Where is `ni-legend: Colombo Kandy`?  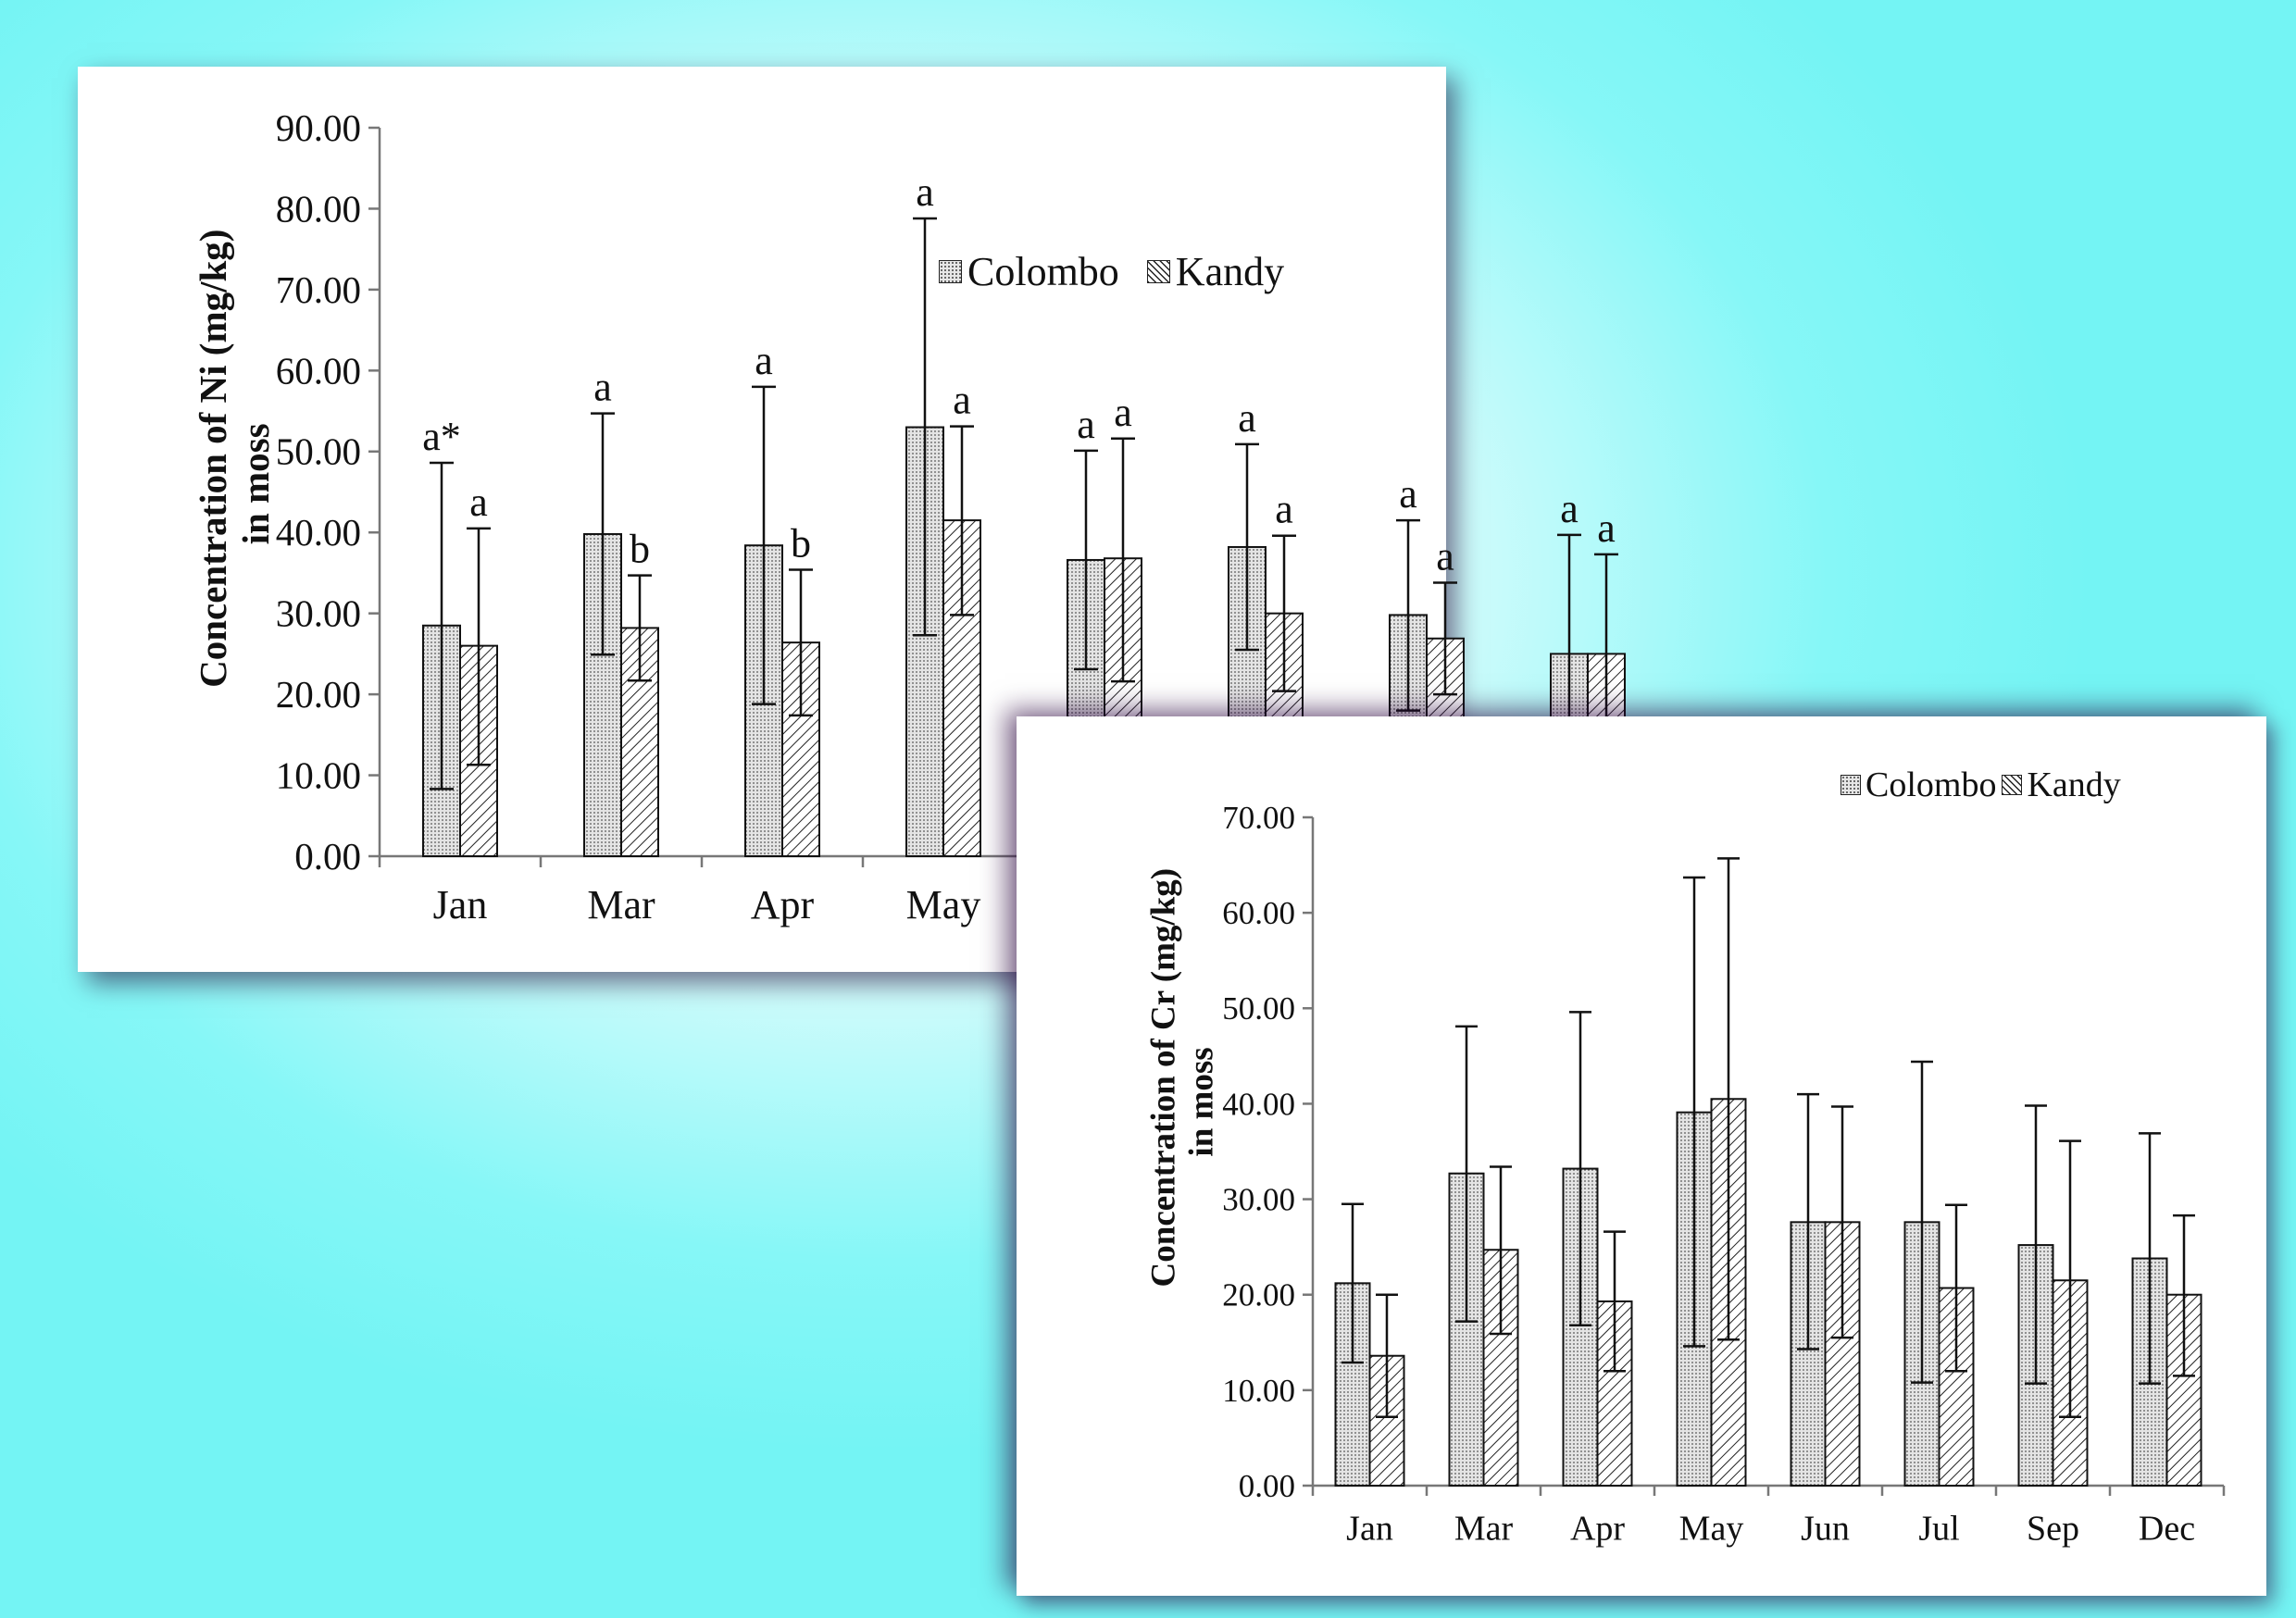
ni-legend: Colombo Kandy is located at coordinates (1111, 271).